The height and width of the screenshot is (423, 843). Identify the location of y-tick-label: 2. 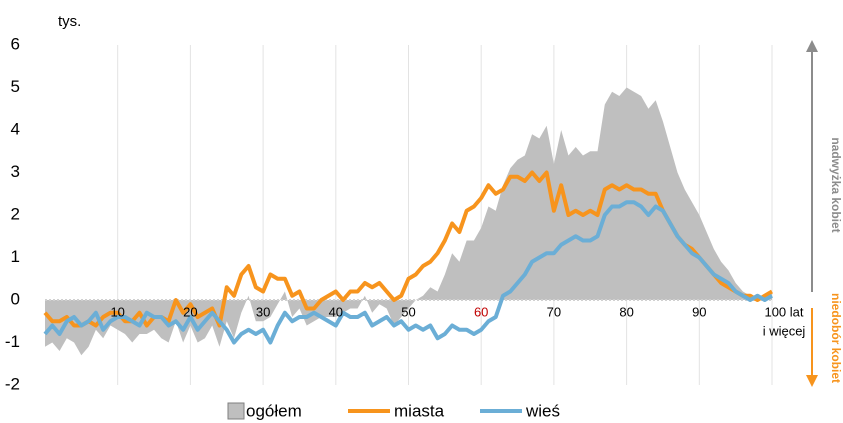
(15, 213).